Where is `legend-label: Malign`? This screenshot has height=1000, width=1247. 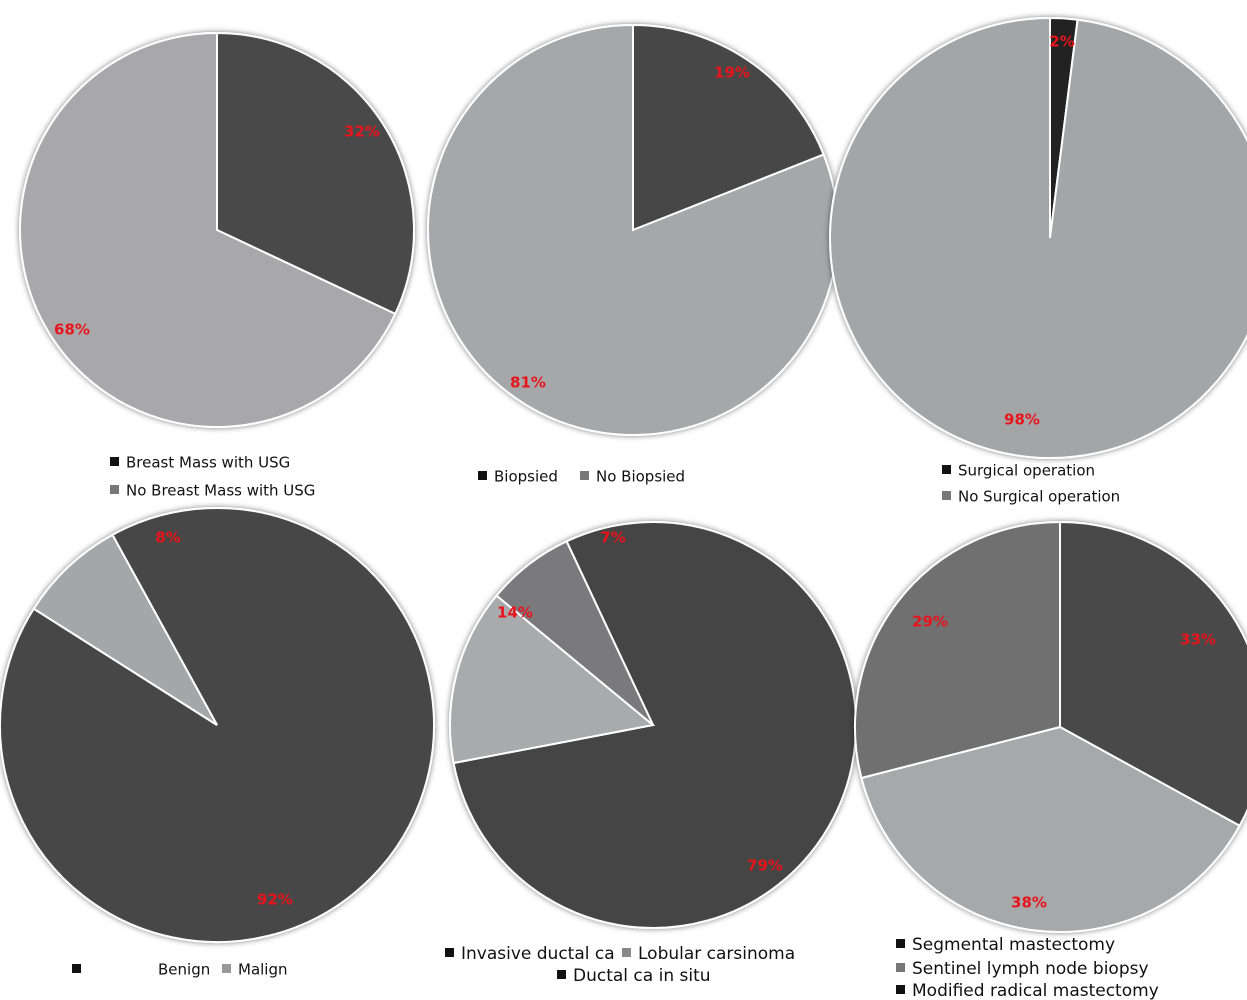
legend-label: Malign is located at coordinates (263, 970).